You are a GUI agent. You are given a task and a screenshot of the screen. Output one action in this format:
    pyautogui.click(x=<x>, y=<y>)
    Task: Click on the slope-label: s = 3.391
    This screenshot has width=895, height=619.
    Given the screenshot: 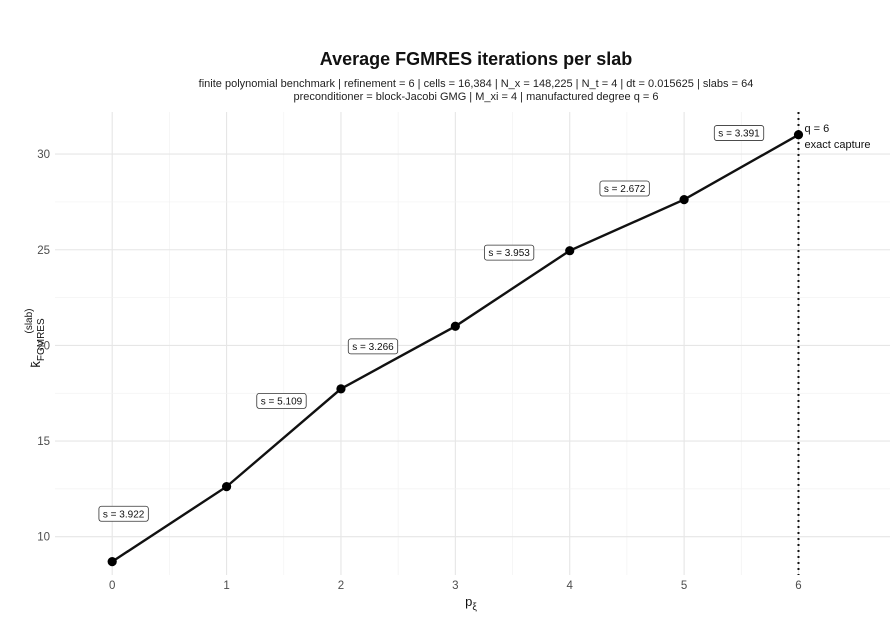 What is the action you would take?
    pyautogui.click(x=739, y=133)
    